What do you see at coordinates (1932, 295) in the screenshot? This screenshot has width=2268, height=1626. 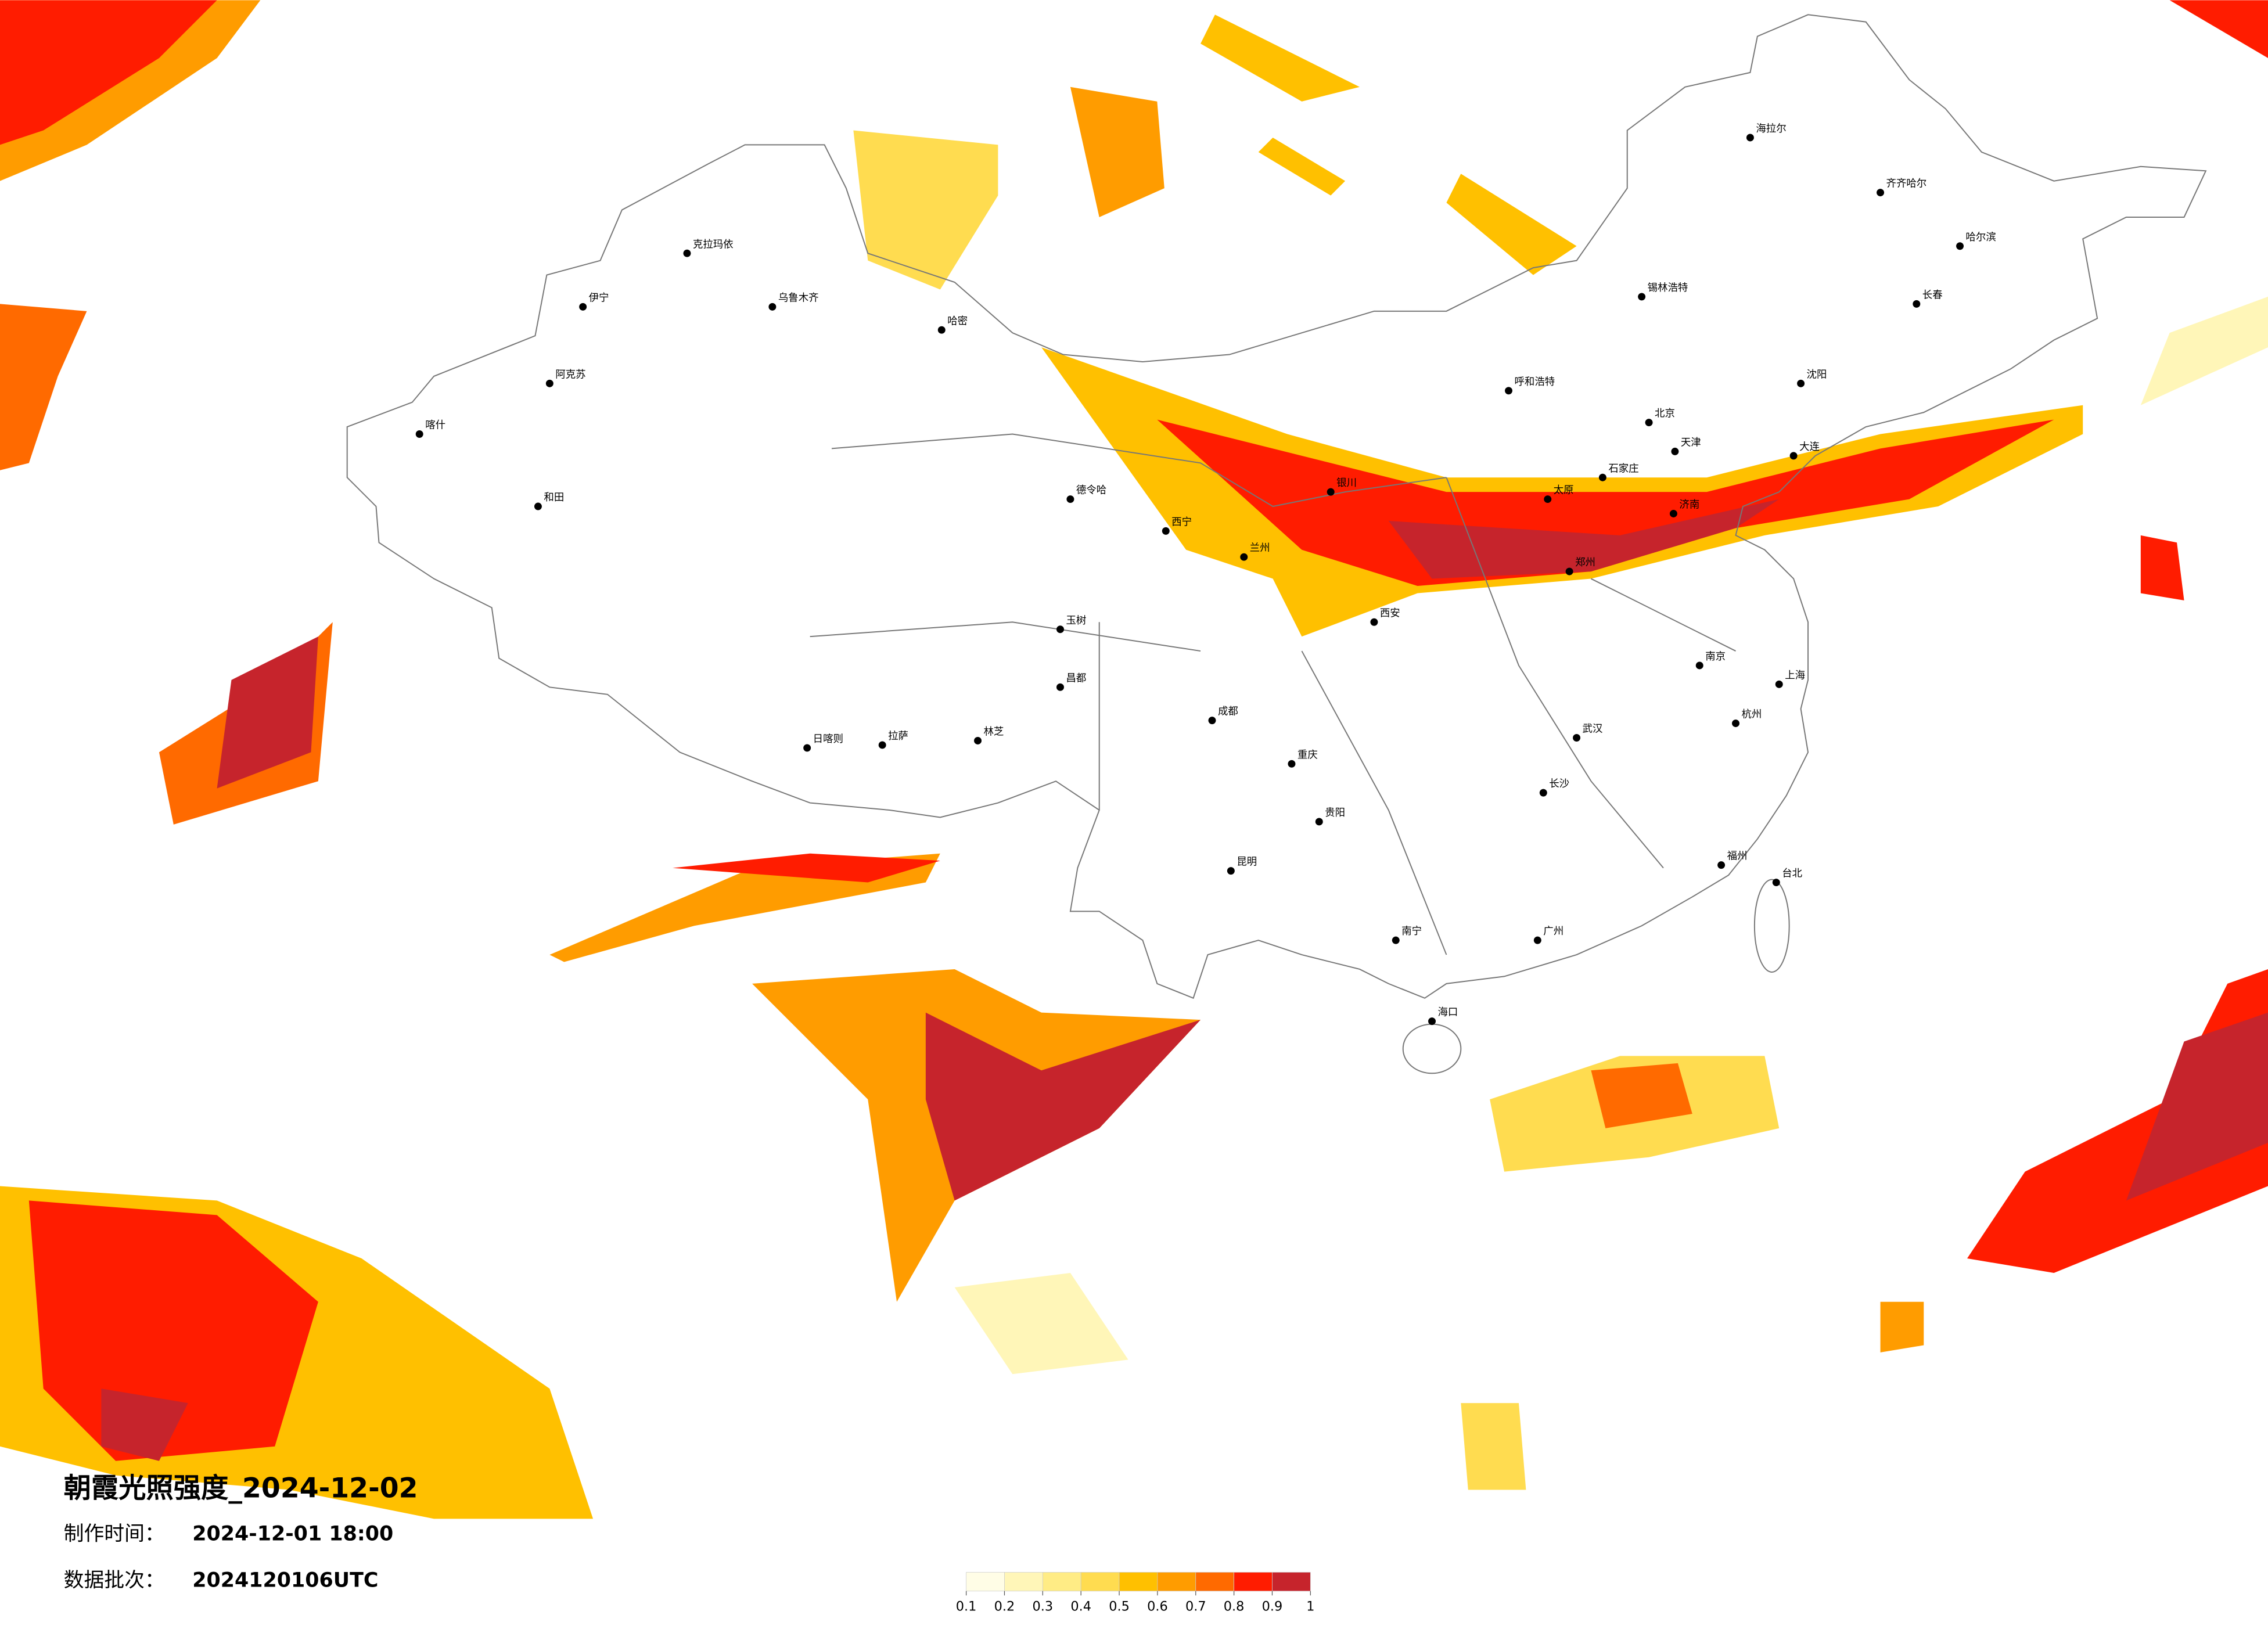 I see `city-label: 长春` at bounding box center [1932, 295].